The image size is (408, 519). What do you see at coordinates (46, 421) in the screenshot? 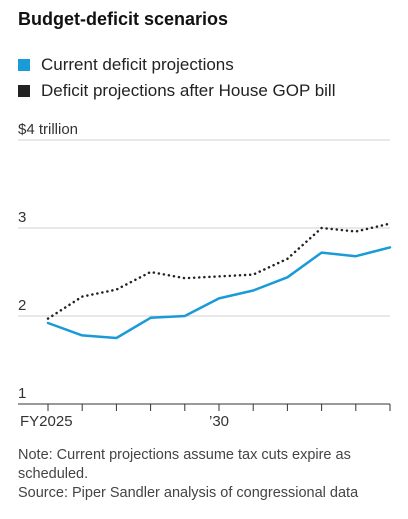
I see `x-tick-label-0: FY2025` at bounding box center [46, 421].